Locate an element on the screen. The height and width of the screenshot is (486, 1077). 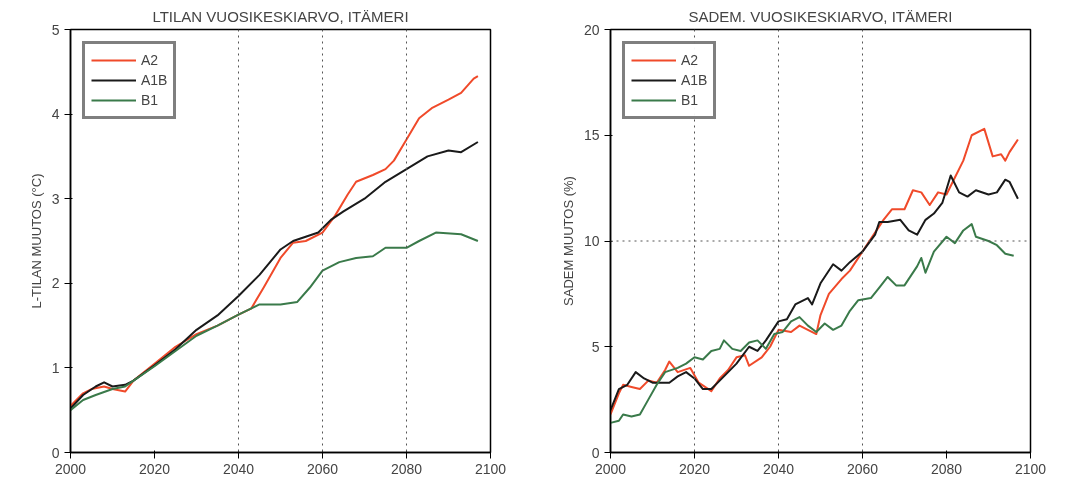
chart-title: SADEM. VUOSIKESKIARVO, ITÄMERI is located at coordinates (820, 16).